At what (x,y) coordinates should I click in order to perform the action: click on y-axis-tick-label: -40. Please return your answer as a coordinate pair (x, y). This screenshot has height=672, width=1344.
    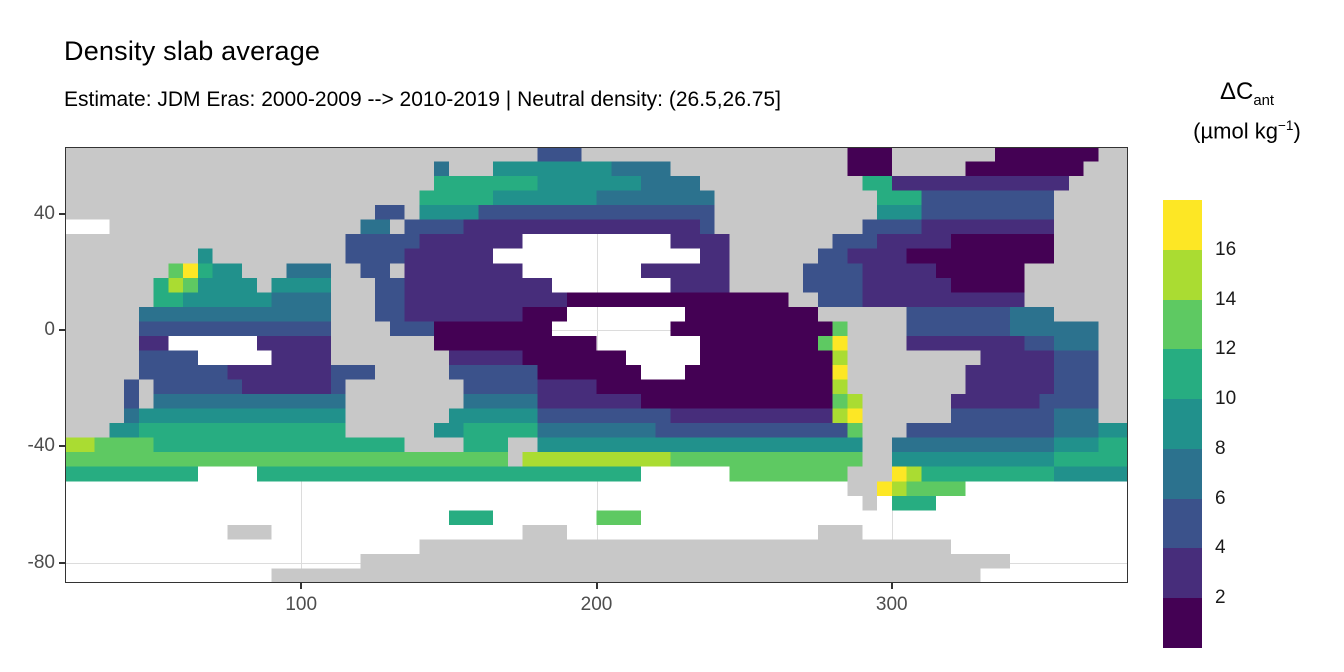
    Looking at the image, I should click on (41, 446).